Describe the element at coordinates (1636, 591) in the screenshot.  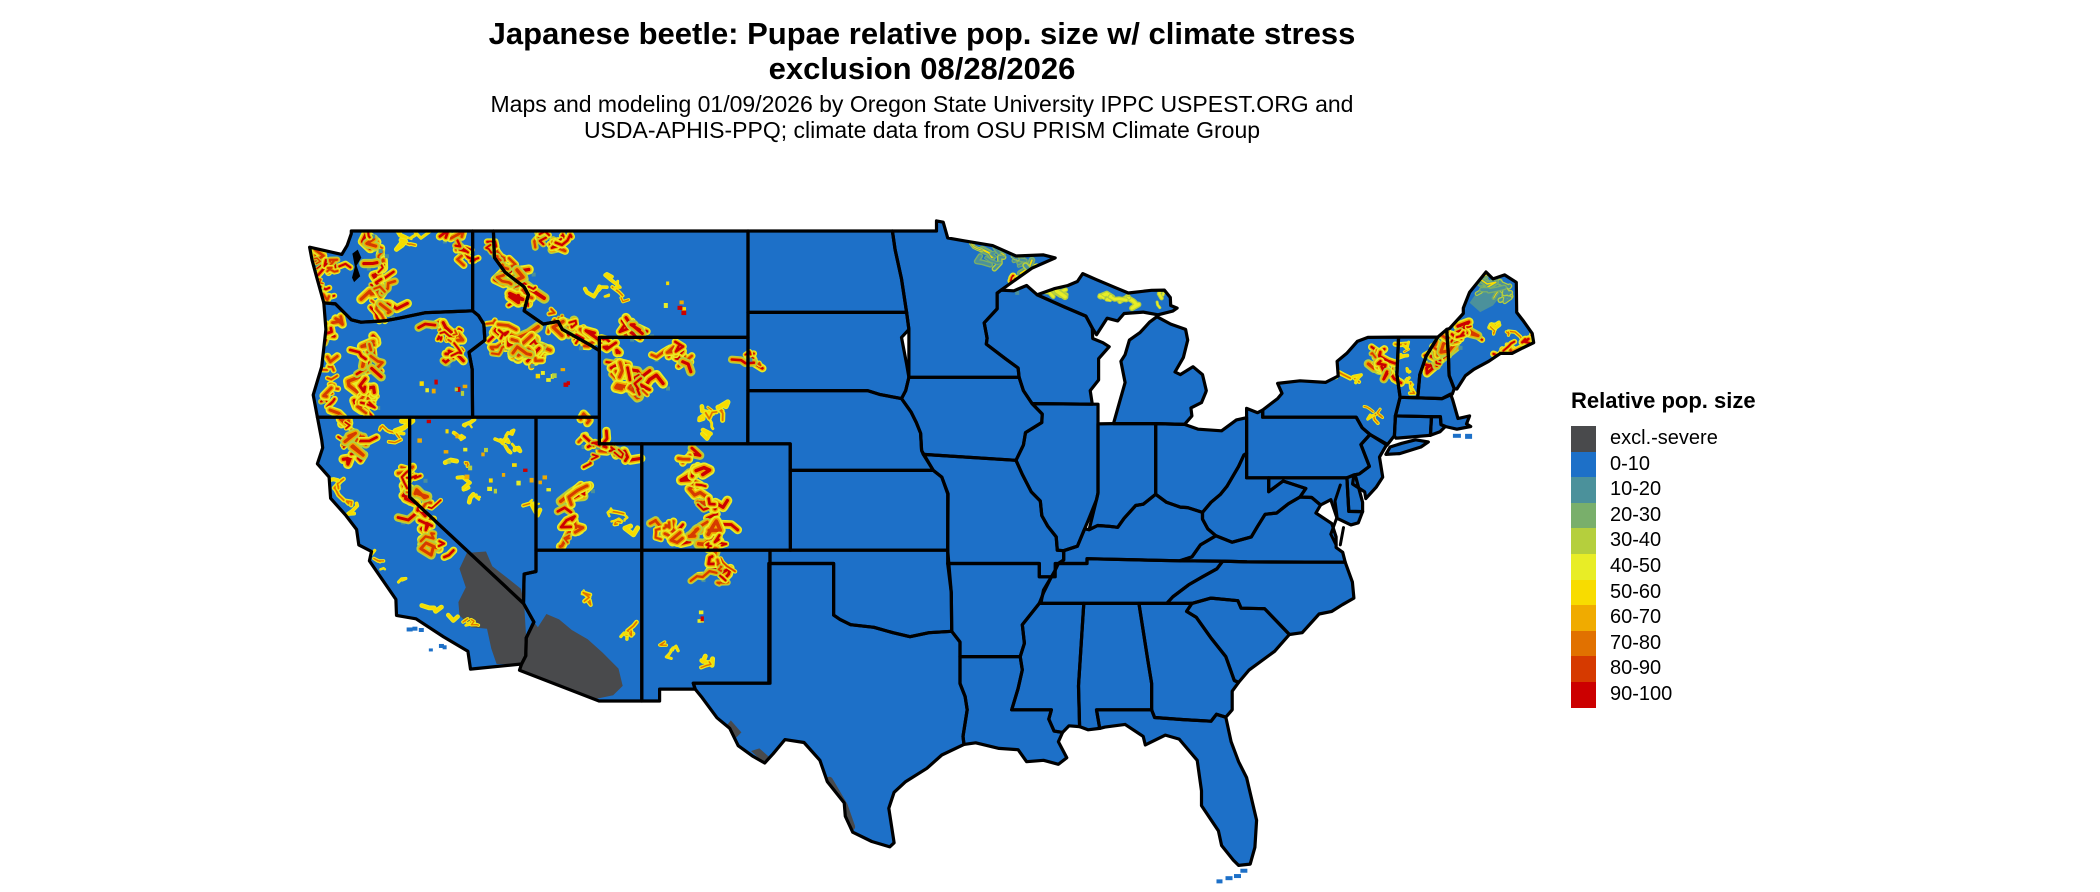
I see `legend-label: 50-60` at that location.